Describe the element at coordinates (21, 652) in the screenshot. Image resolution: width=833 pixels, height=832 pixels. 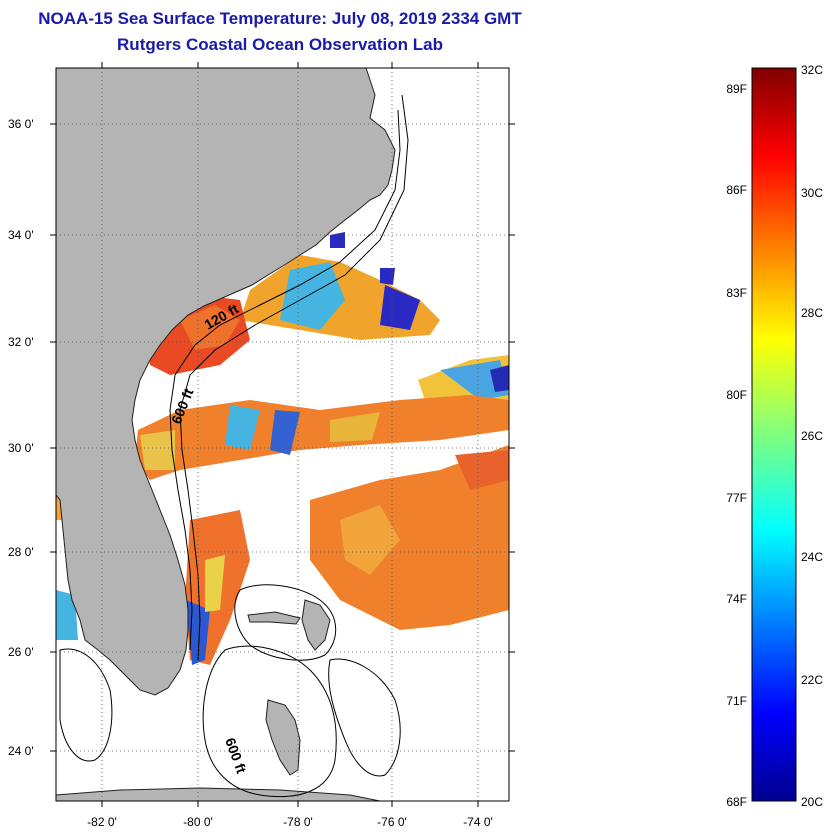
I see `lat-label: 26 0'` at that location.